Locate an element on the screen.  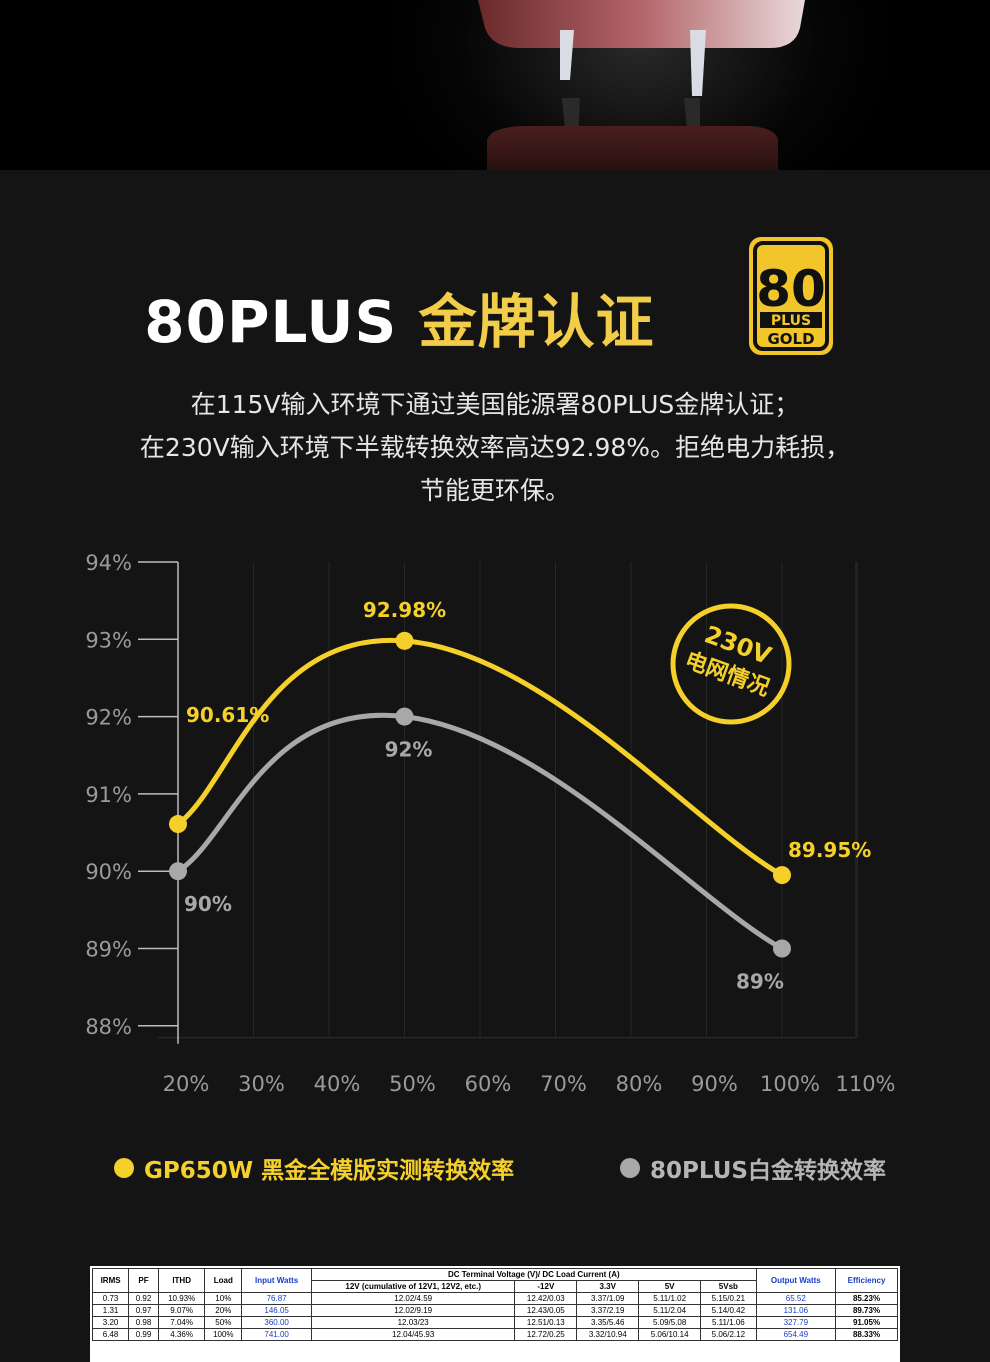
x-tick-label: 50% is located at coordinates (412, 1084).